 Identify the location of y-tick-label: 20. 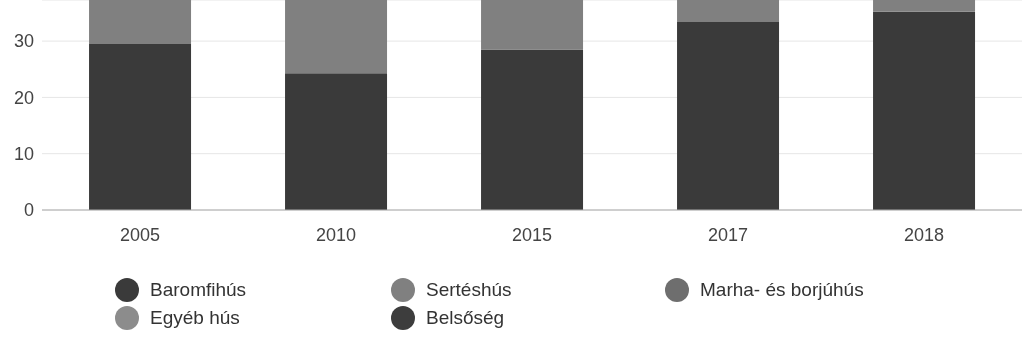
(23, 97).